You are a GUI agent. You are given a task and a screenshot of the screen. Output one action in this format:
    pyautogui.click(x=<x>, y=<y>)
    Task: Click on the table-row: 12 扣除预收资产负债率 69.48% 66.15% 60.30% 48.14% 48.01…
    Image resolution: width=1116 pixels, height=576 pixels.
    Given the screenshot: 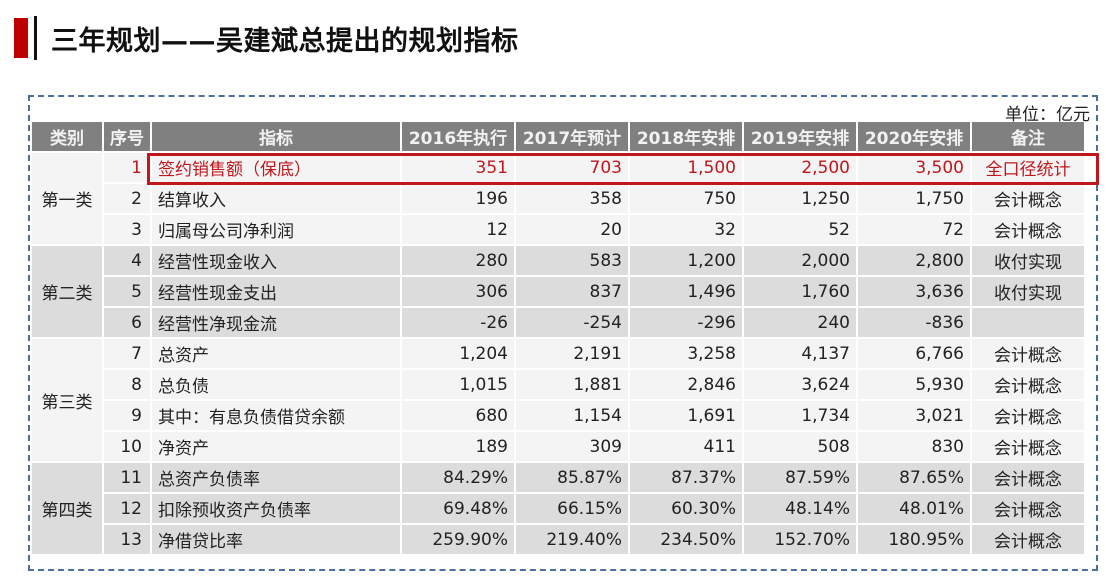 What is the action you would take?
    pyautogui.click(x=558, y=508)
    